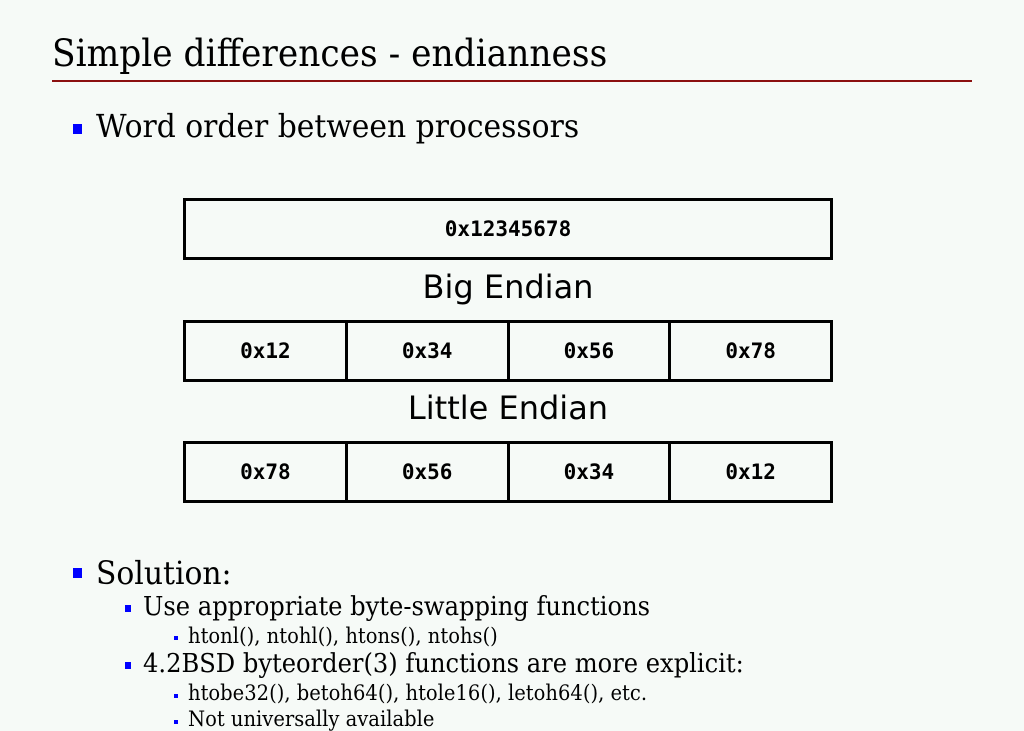 Image resolution: width=1024 pixels, height=731 pixels. What do you see at coordinates (508, 408) in the screenshot?
I see `little-endian-label: Little Endian` at bounding box center [508, 408].